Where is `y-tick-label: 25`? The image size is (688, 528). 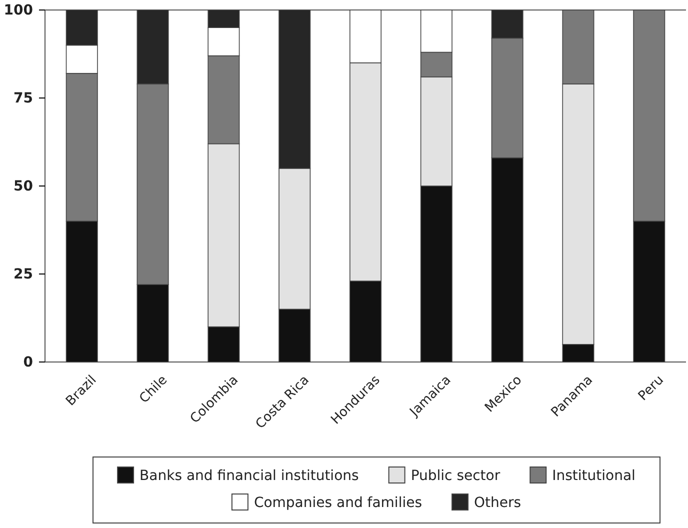
y-tick-label: 25 is located at coordinates (23, 274).